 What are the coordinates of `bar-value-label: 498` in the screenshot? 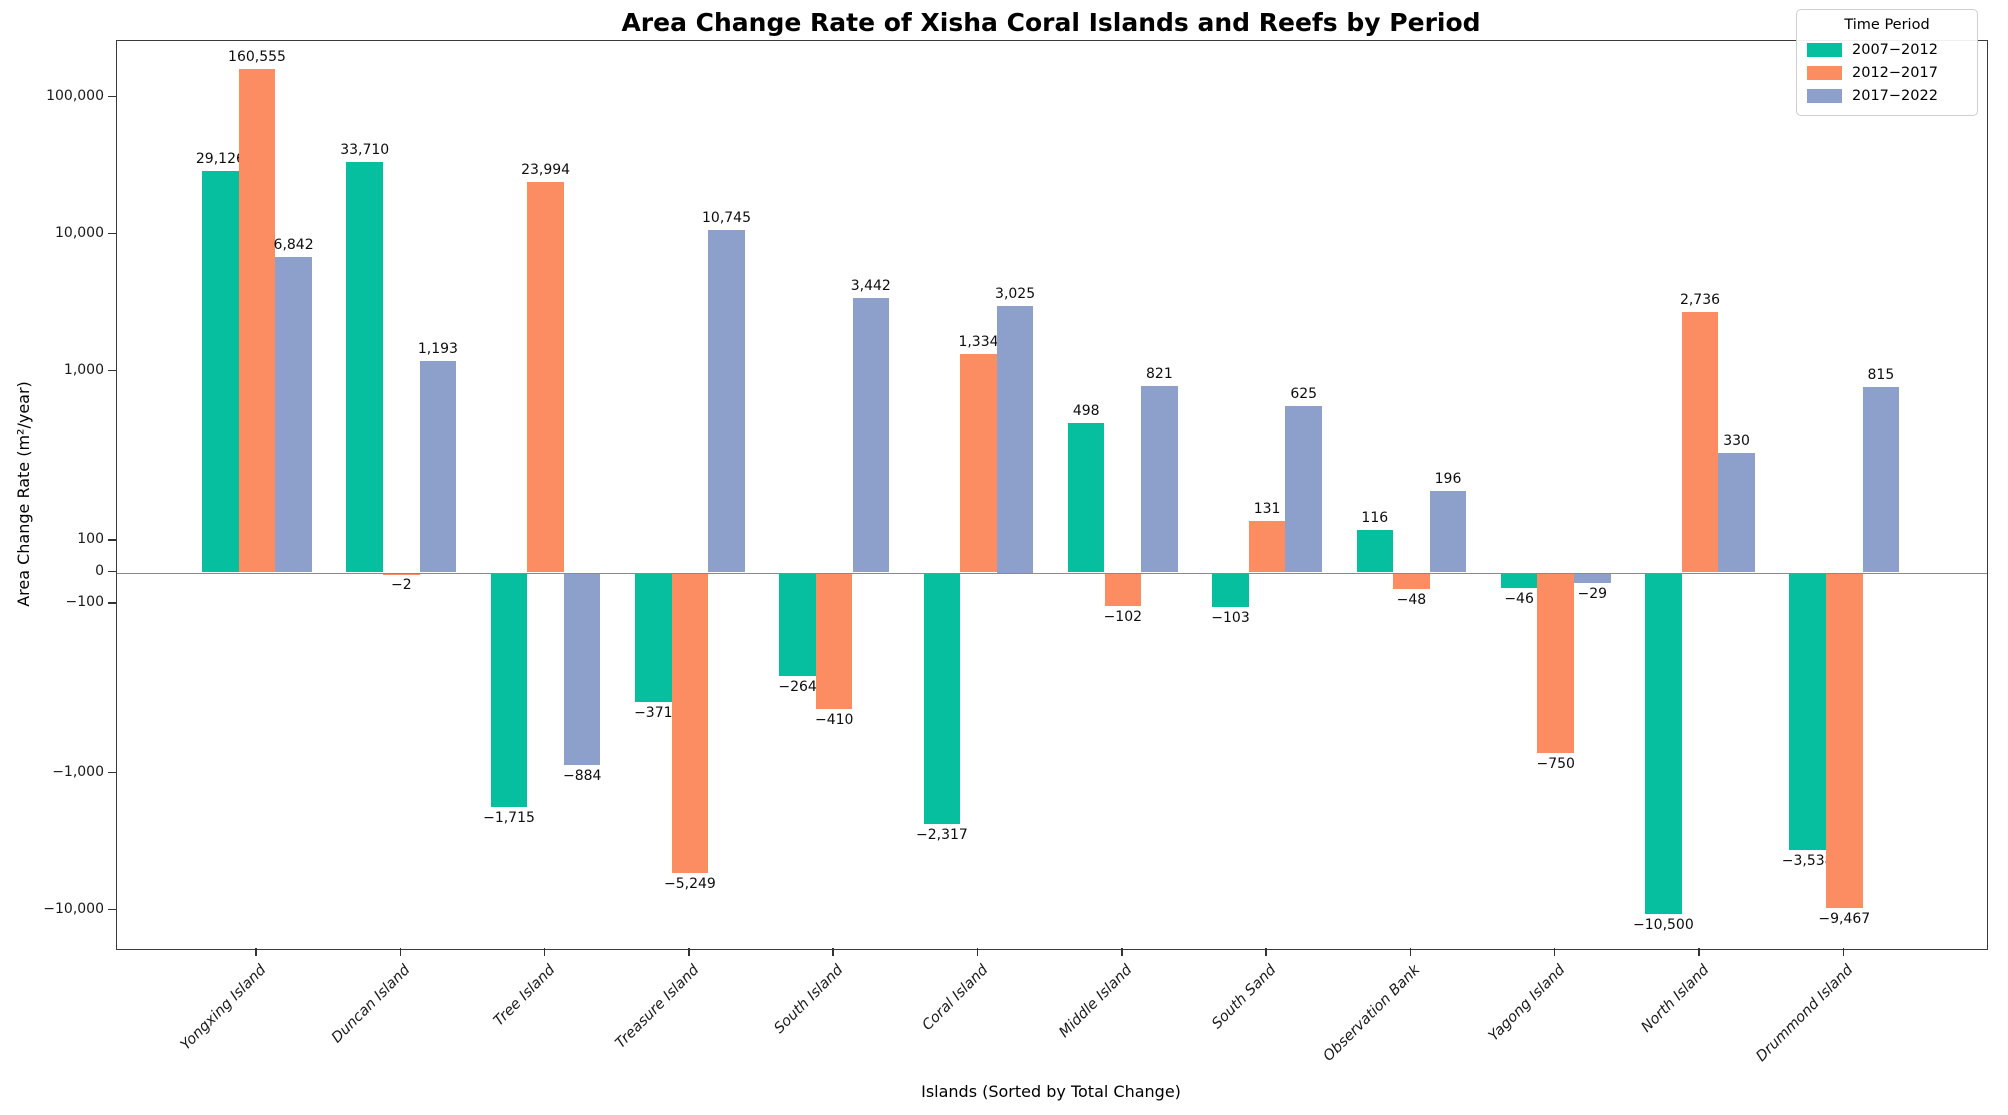 It's located at (1086, 410).